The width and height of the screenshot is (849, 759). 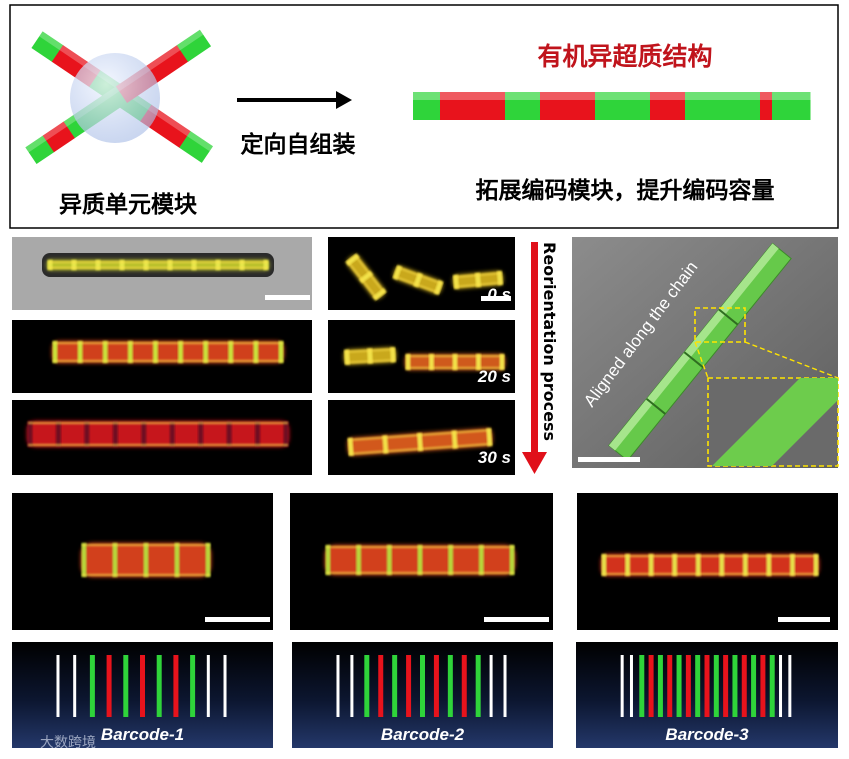 I want to click on sem-rod-face, so click(x=693, y=347).